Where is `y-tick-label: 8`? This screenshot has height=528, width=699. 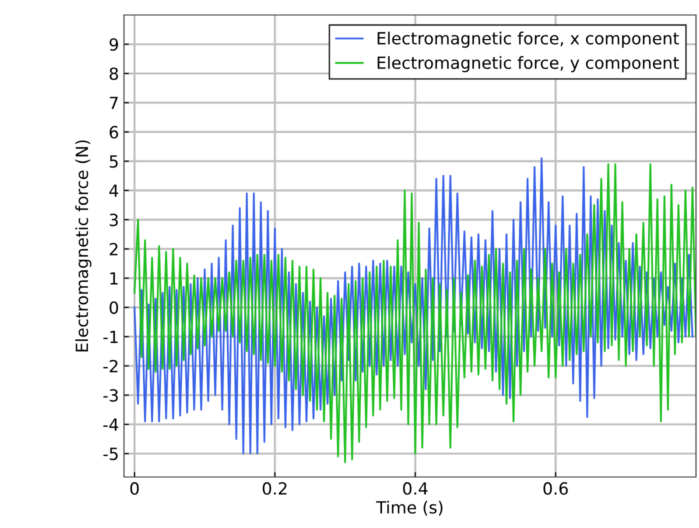
y-tick-label: 8 is located at coordinates (114, 73).